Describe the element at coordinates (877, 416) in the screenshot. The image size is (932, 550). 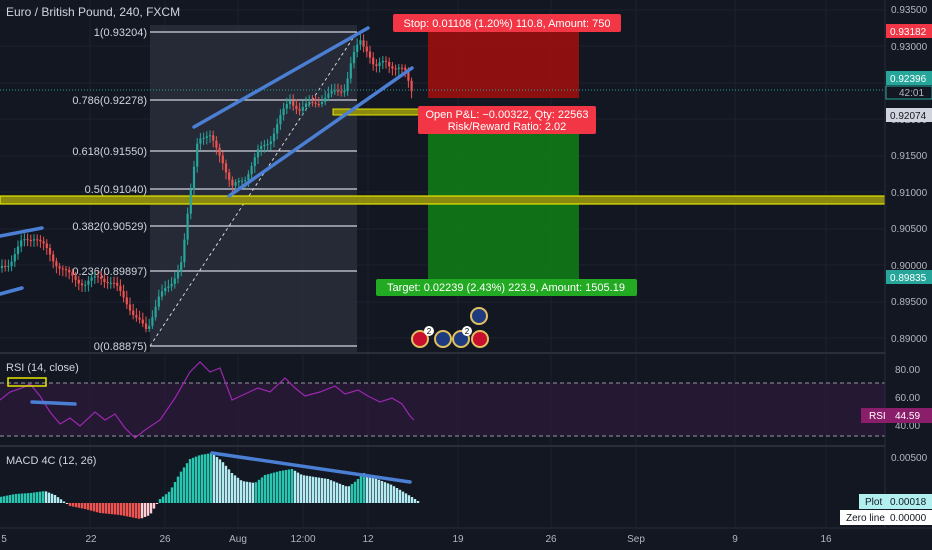
I see `rsi-tag-label: RSI` at that location.